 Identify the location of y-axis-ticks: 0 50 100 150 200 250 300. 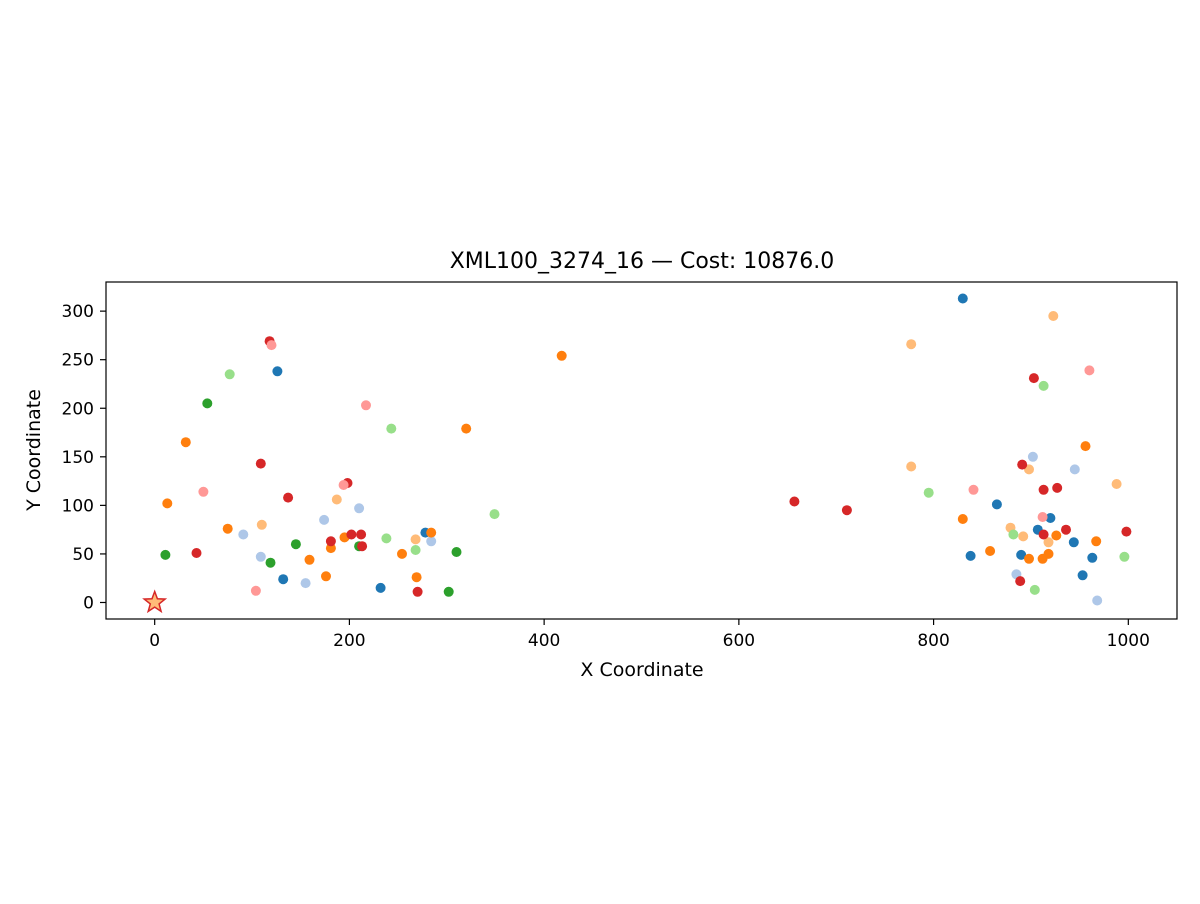
(84, 457).